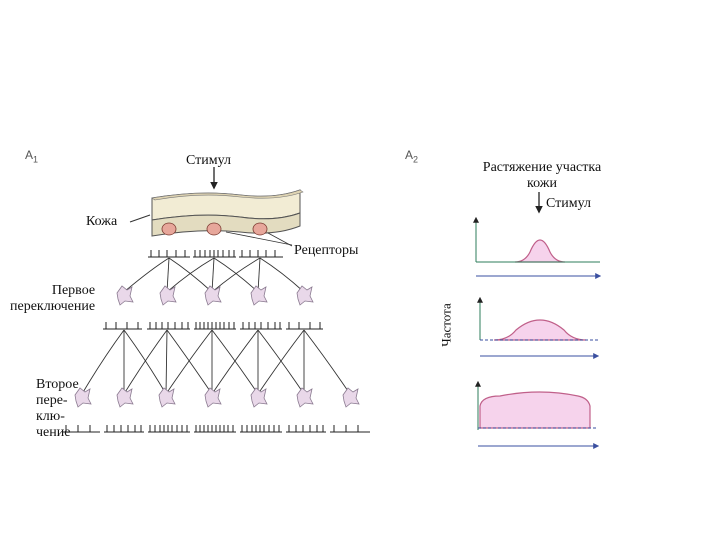  I want to click on first-relay-spike-trains, so click(213, 326).